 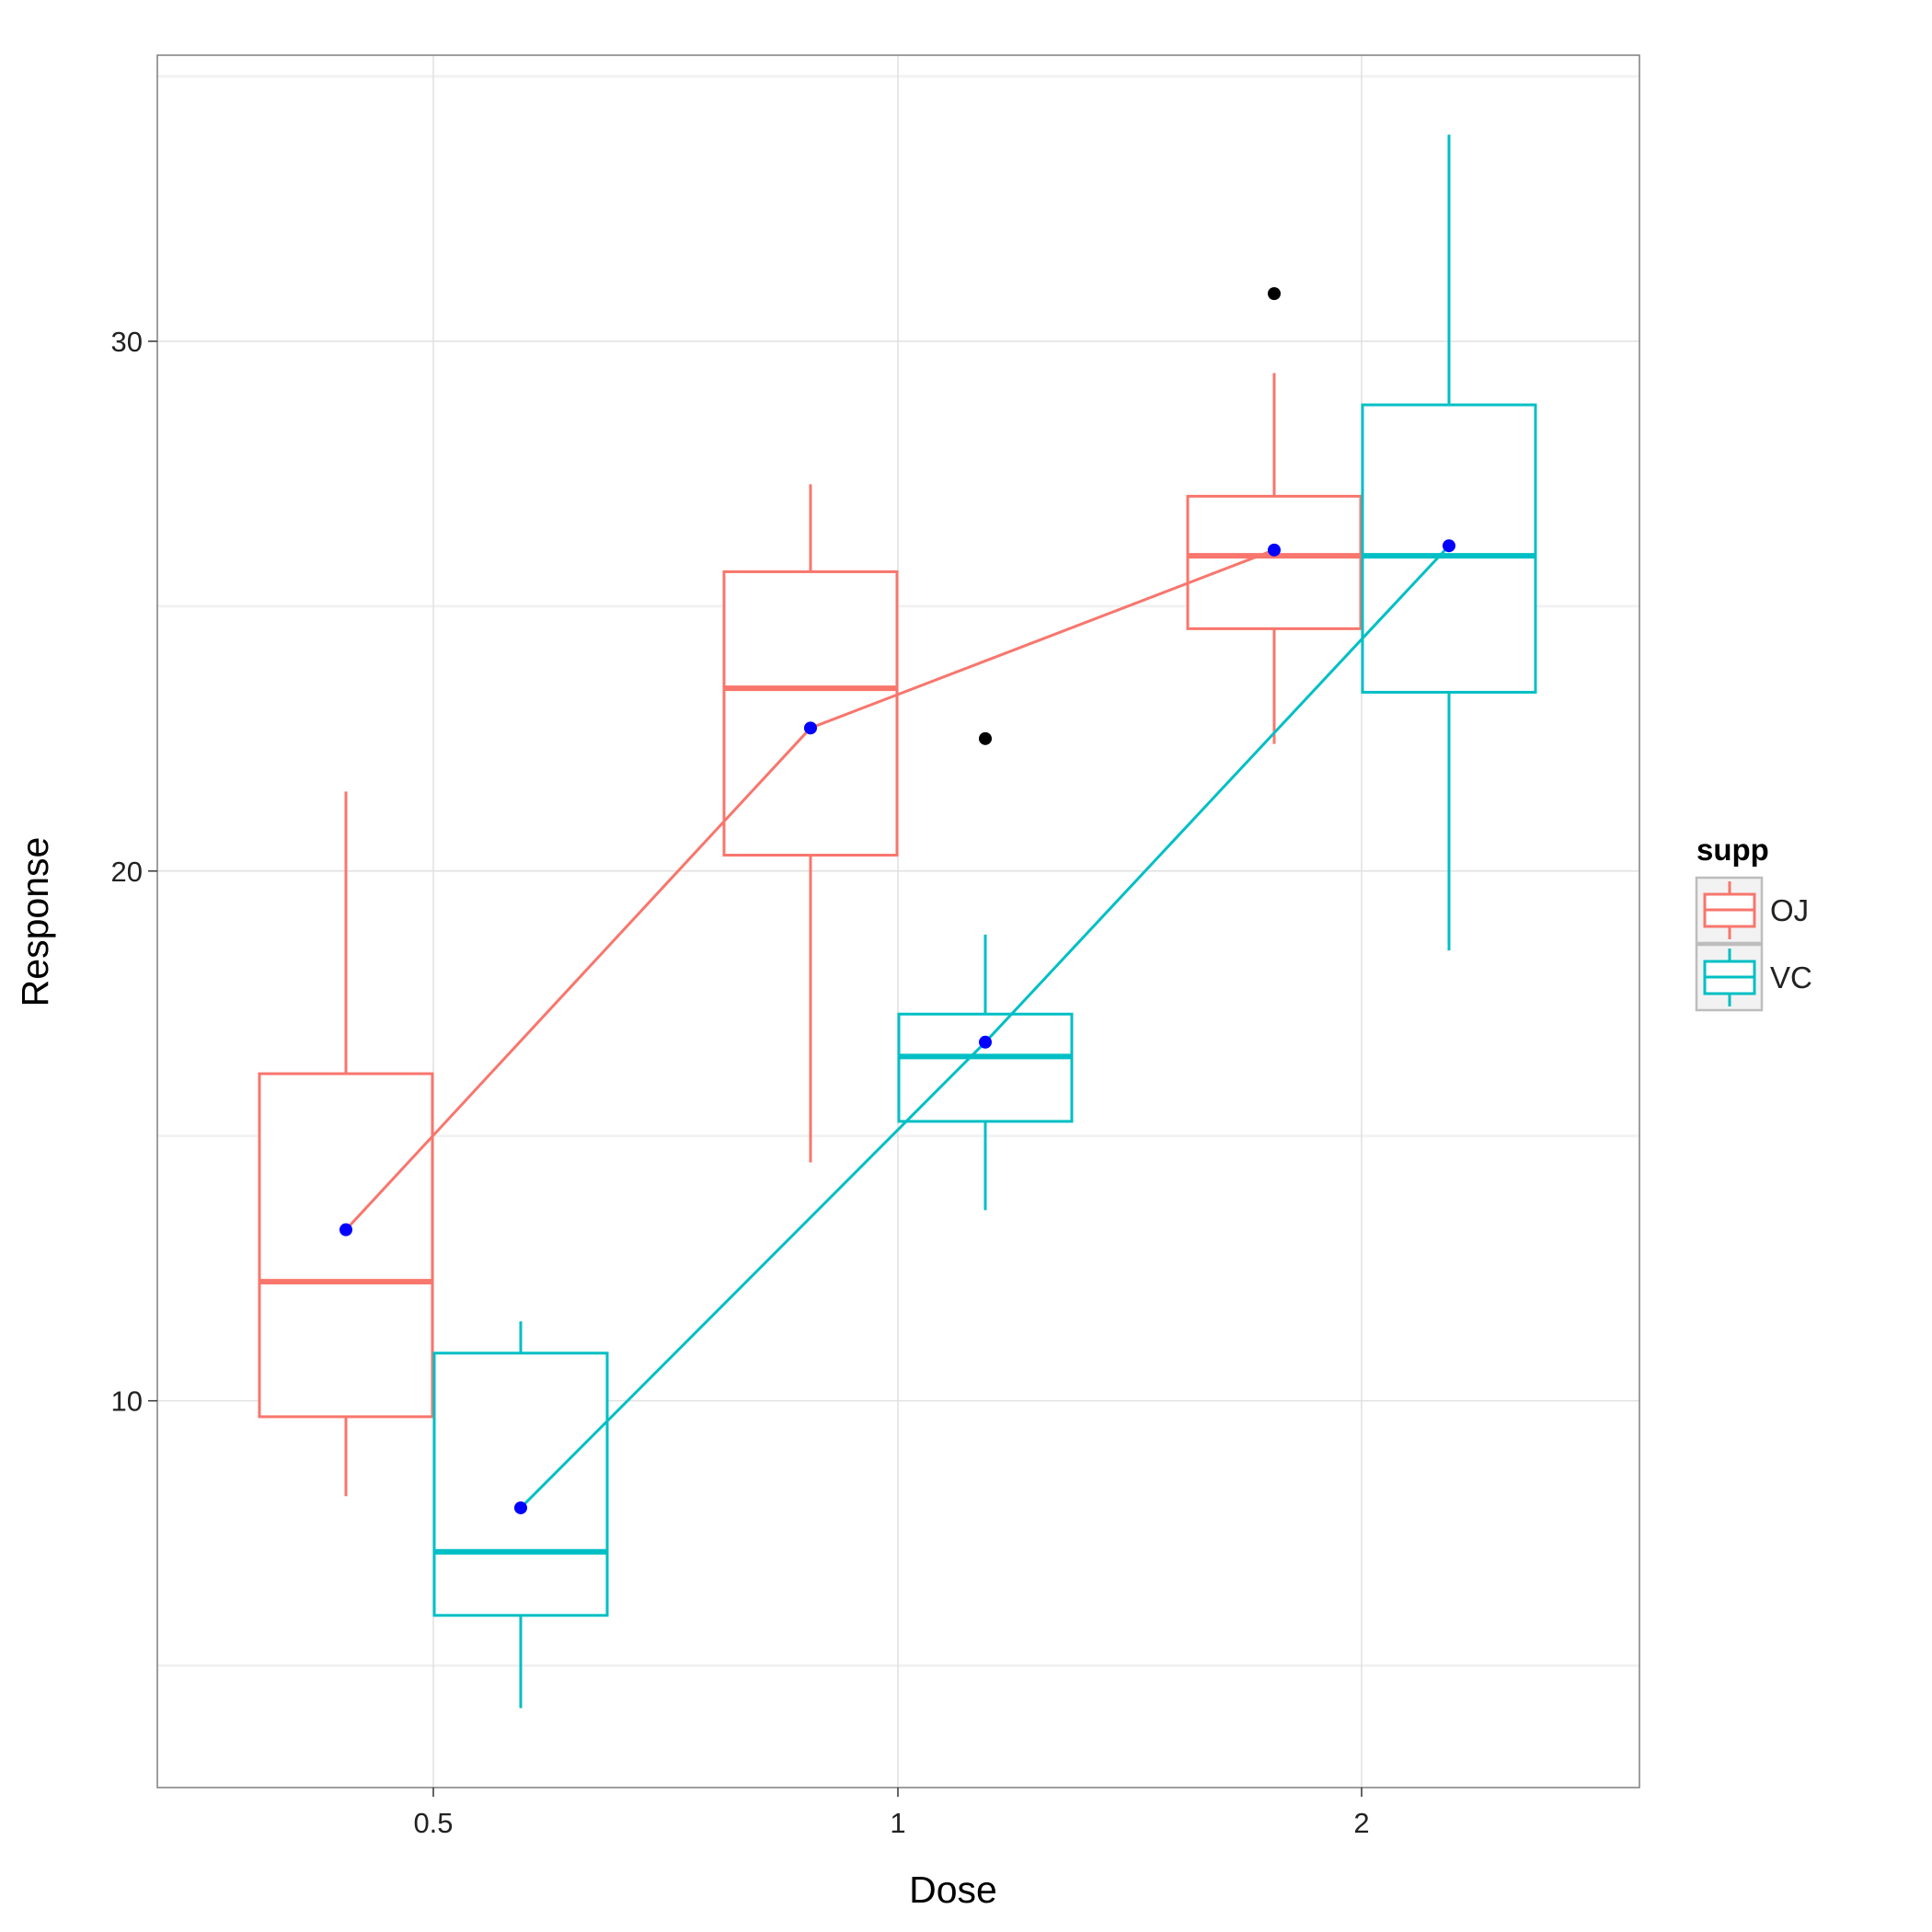 I want to click on legend-label: OJ, so click(x=1789, y=910).